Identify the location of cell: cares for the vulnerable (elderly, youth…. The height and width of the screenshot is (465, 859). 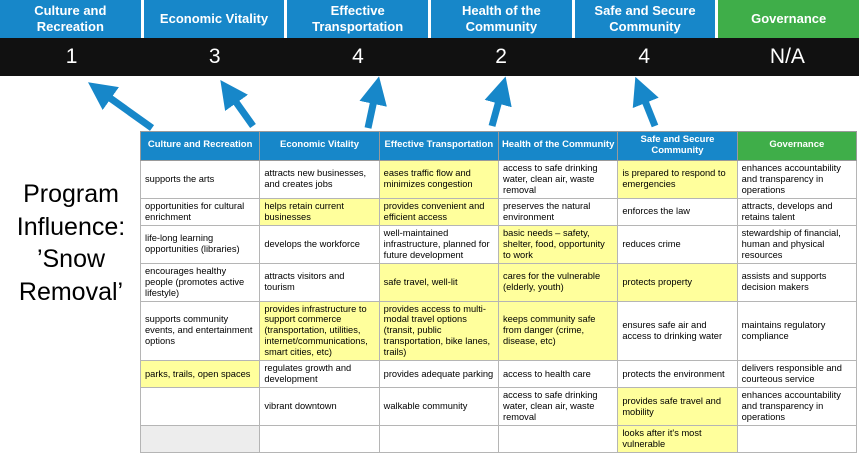
(558, 282).